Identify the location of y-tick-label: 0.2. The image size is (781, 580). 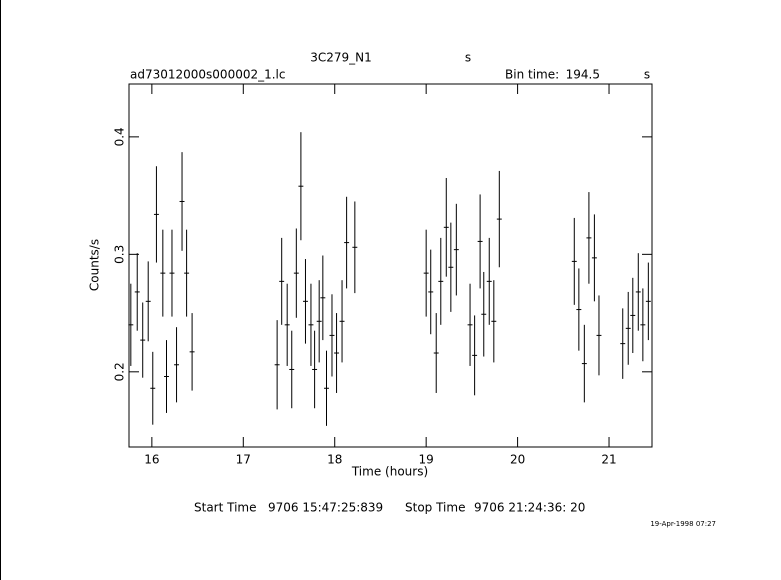
(120, 371).